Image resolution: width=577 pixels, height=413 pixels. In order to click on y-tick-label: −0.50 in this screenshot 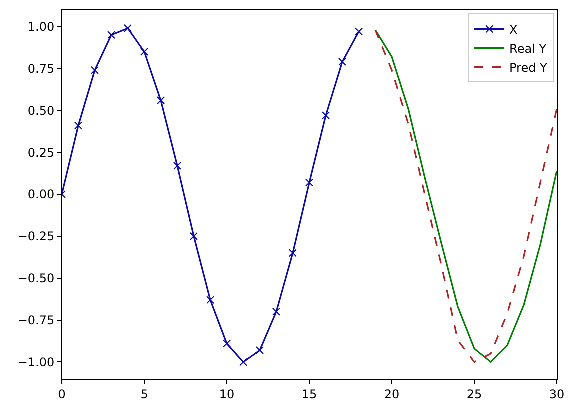, I will do `click(36, 279)`.